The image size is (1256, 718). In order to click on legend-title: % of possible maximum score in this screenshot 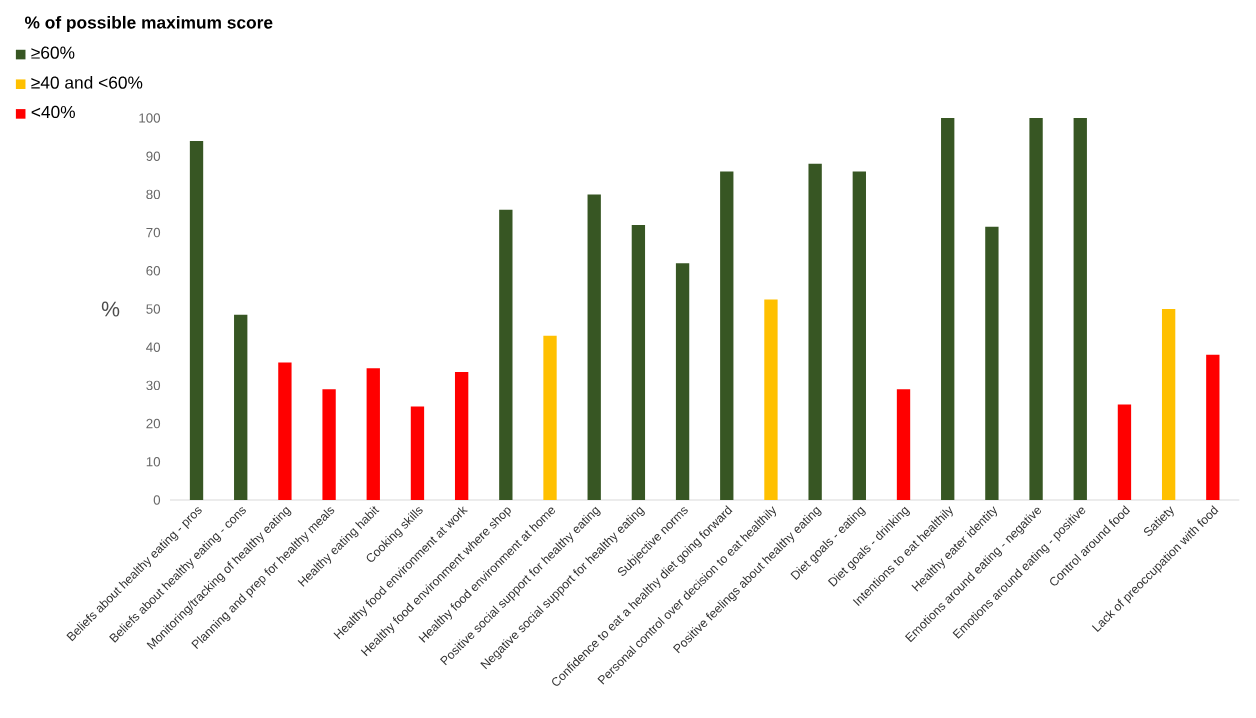, I will do `click(148, 24)`.